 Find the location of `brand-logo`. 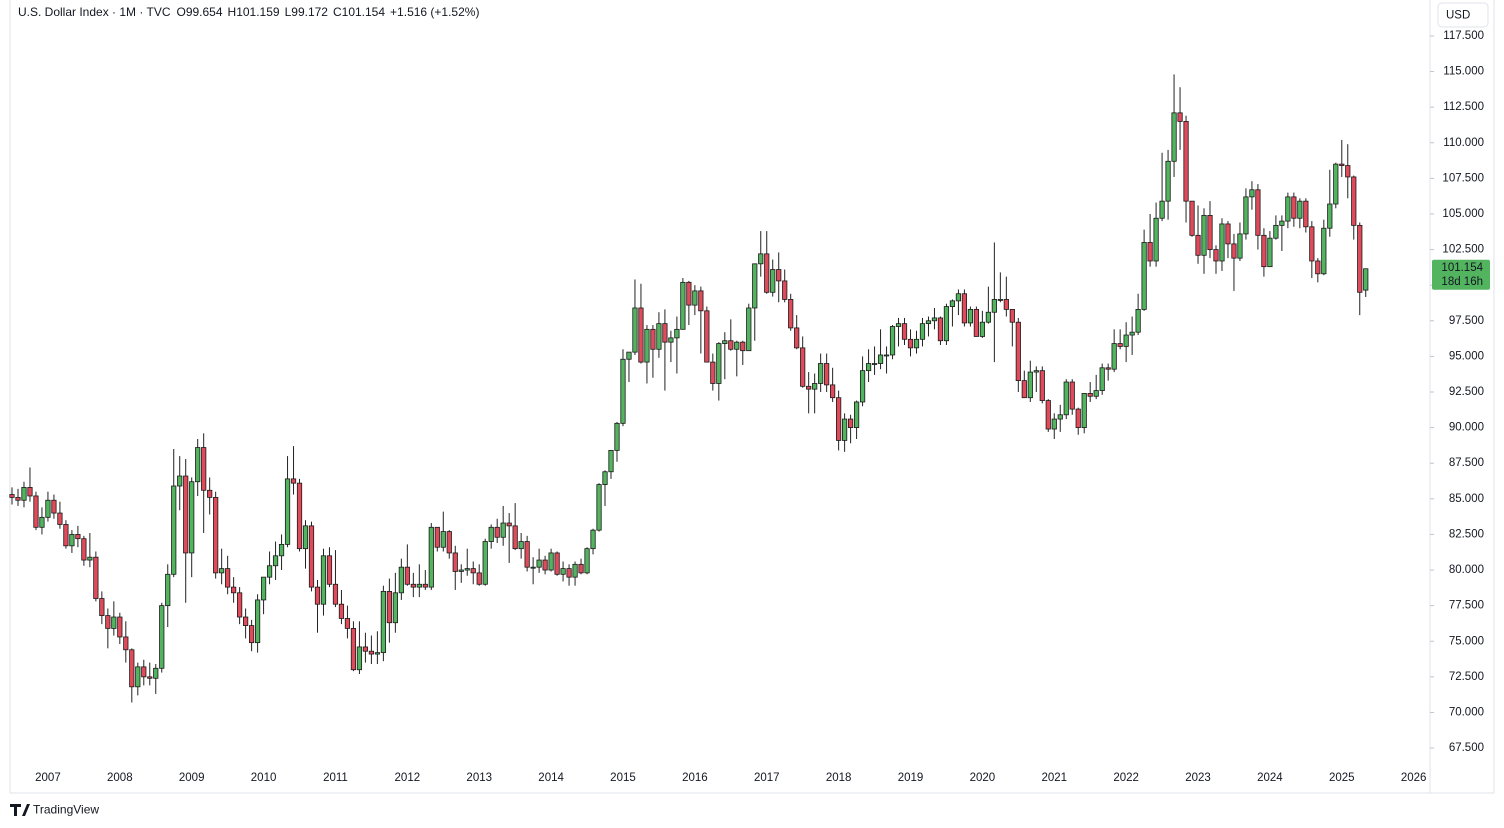

brand-logo is located at coordinates (20, 810).